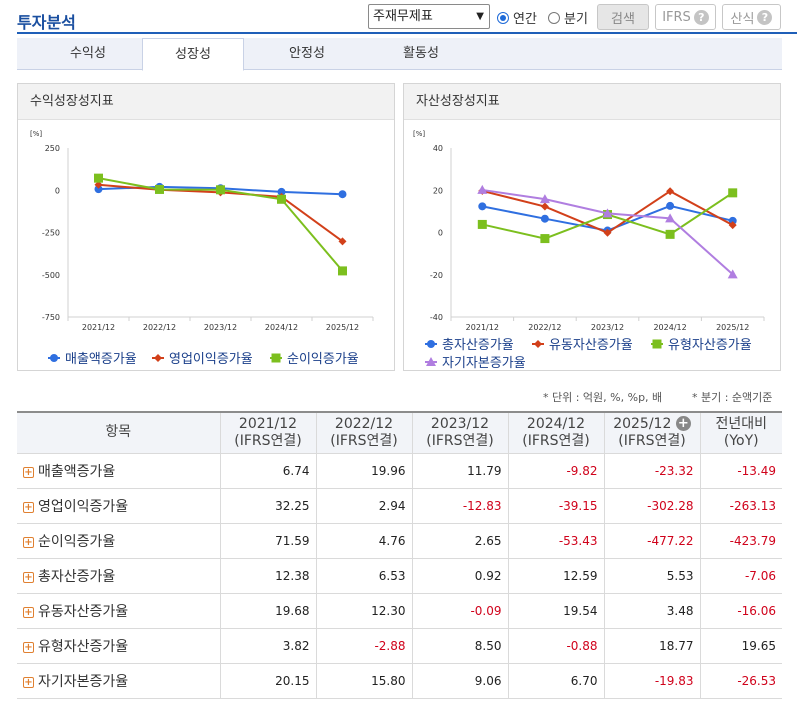 The width and height of the screenshot is (797, 707). I want to click on title-divider, so click(407, 33).